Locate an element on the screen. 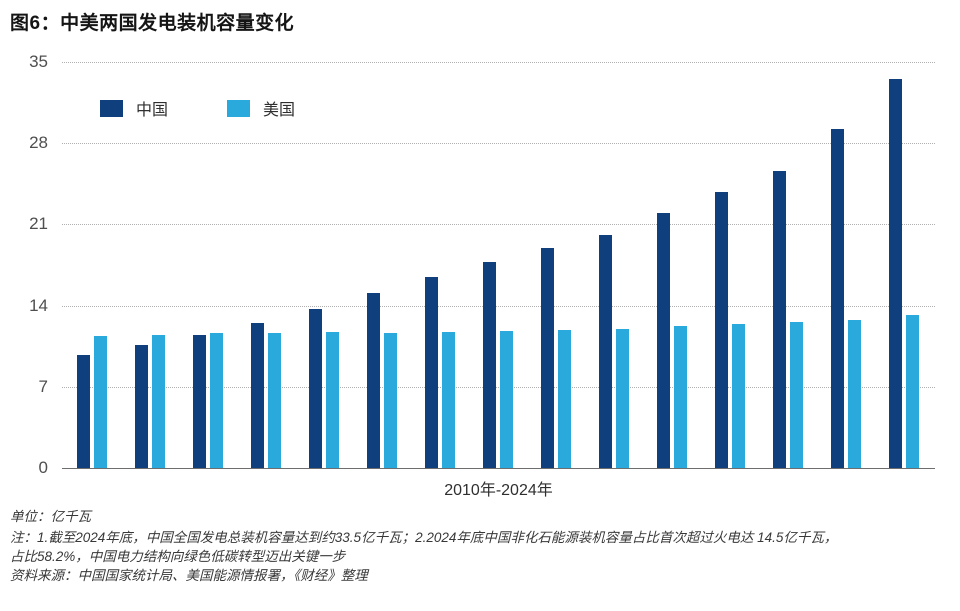 The width and height of the screenshot is (960, 611). bar-us-2014 is located at coordinates (332, 400).